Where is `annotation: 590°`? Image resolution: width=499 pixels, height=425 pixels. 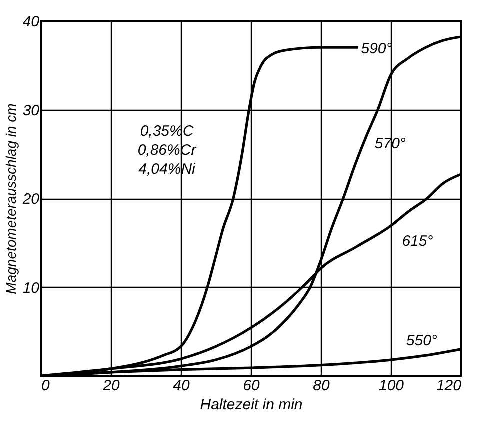
annotation: 590° is located at coordinates (376, 49).